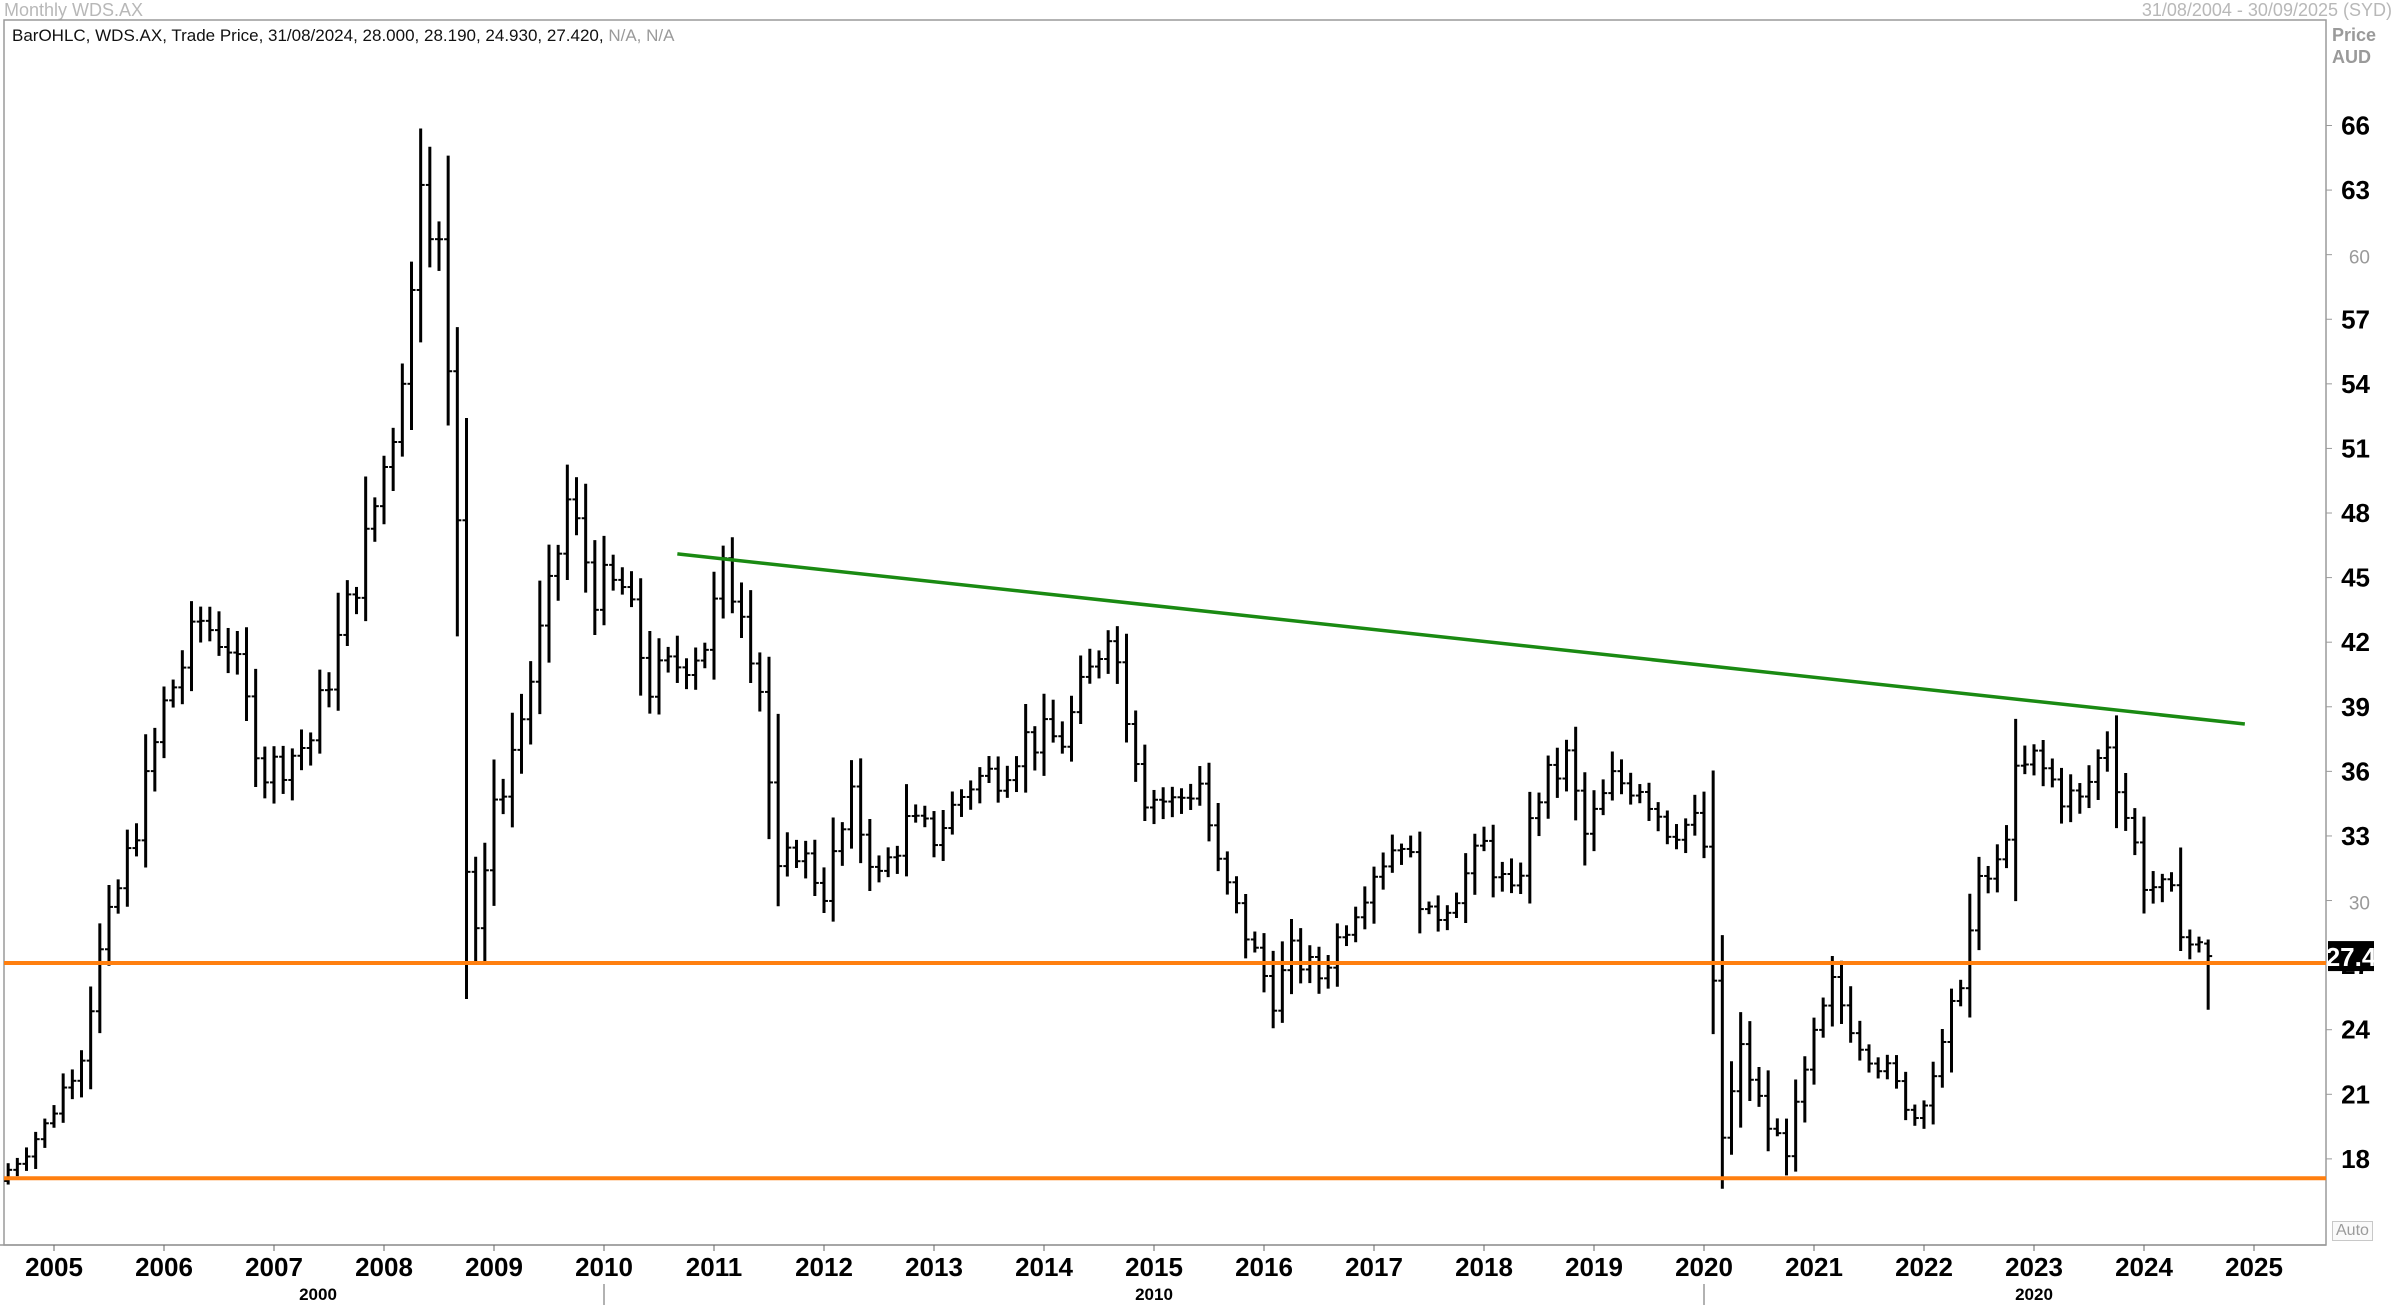  I want to click on x-tick-label: 2019, so click(1594, 1267).